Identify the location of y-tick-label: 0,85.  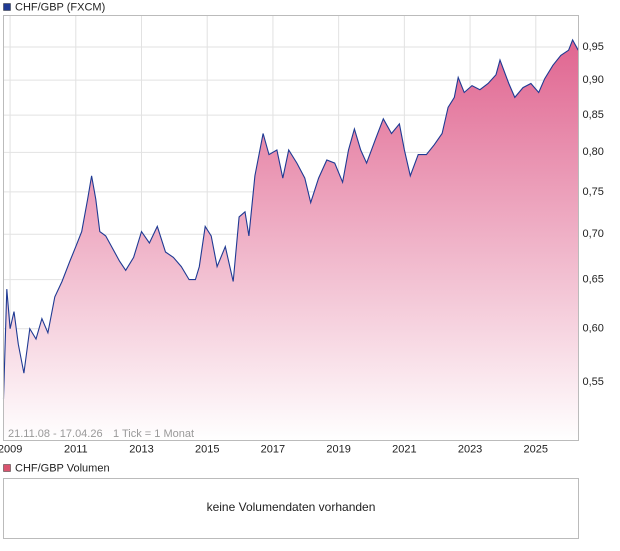
(593, 115).